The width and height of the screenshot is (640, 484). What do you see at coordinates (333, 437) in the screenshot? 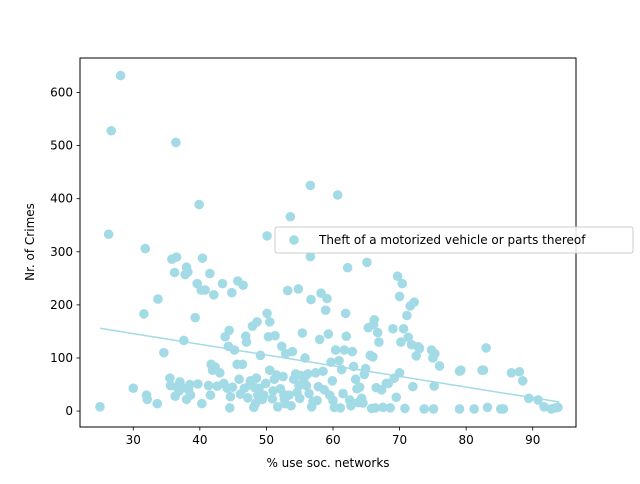
I see `x-axis: 30 40 50 60 70 80 90` at bounding box center [333, 437].